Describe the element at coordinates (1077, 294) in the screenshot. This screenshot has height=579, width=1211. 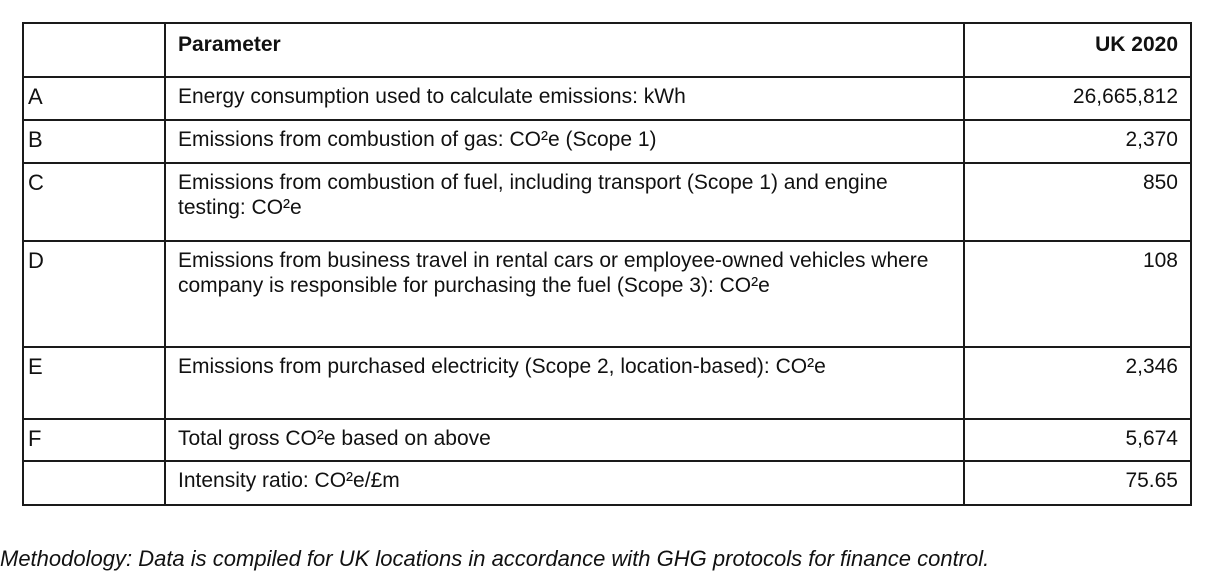
I see `row-value: 108` at that location.